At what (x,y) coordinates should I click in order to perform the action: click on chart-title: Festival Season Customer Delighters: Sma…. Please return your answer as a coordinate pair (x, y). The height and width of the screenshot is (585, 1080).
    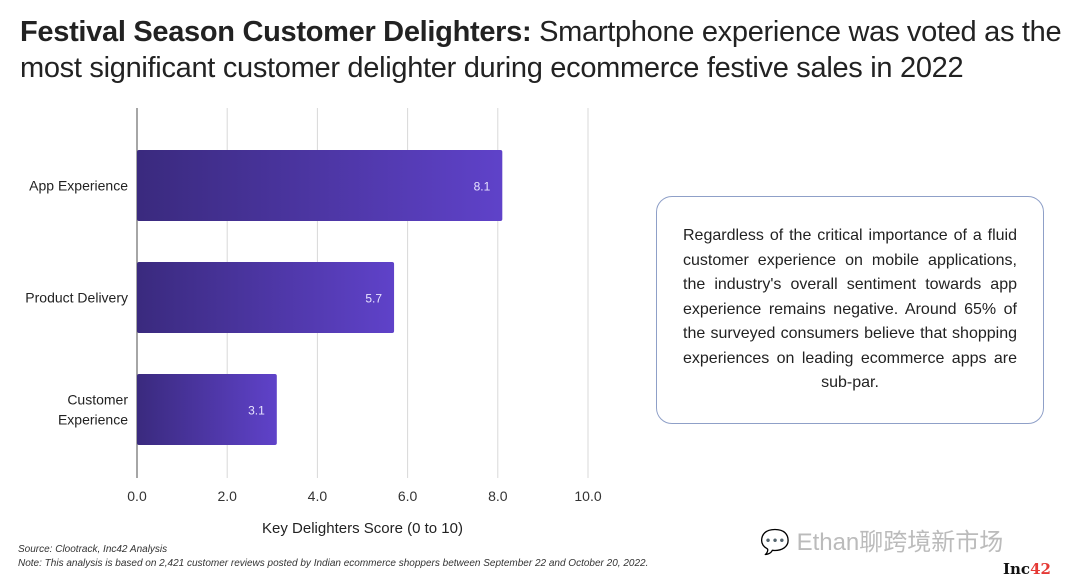
    Looking at the image, I should click on (545, 50).